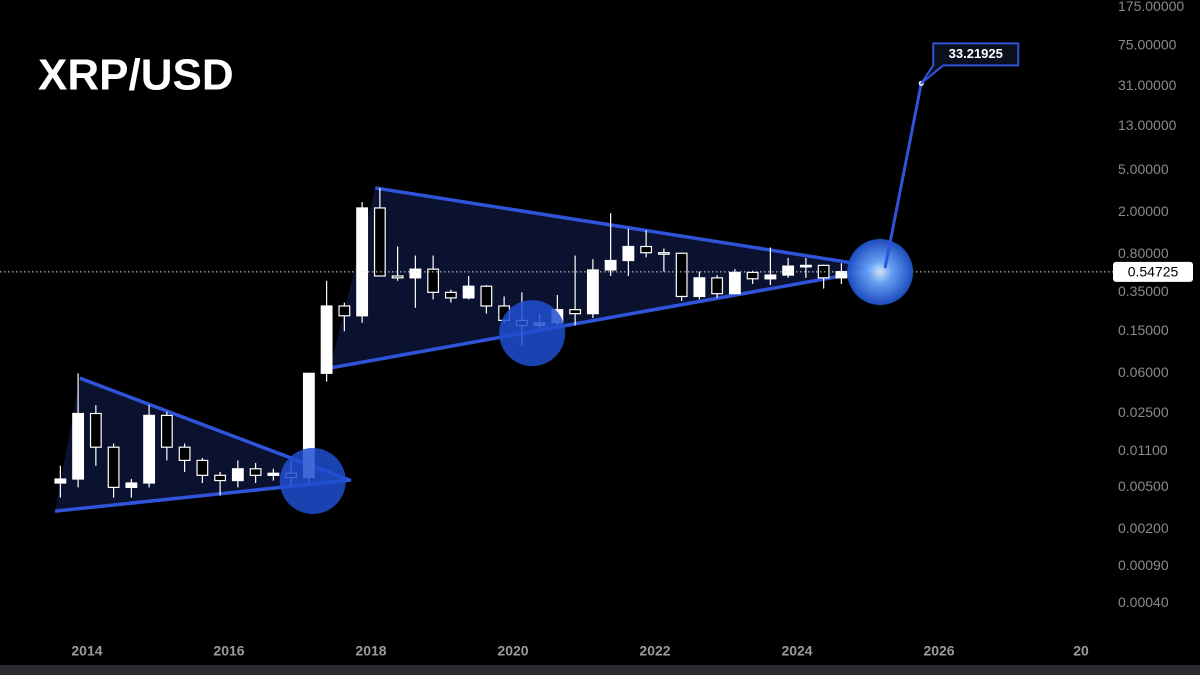  What do you see at coordinates (1081, 651) in the screenshot?
I see `x-tick-label: 20` at bounding box center [1081, 651].